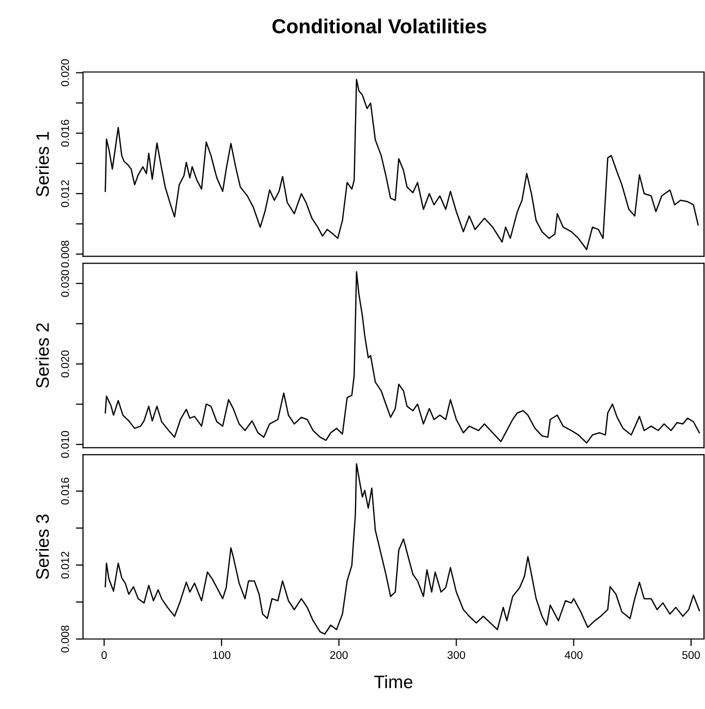 The height and width of the screenshot is (709, 705). Describe the element at coordinates (42, 355) in the screenshot. I see `y-axis-title: Series 2` at that location.